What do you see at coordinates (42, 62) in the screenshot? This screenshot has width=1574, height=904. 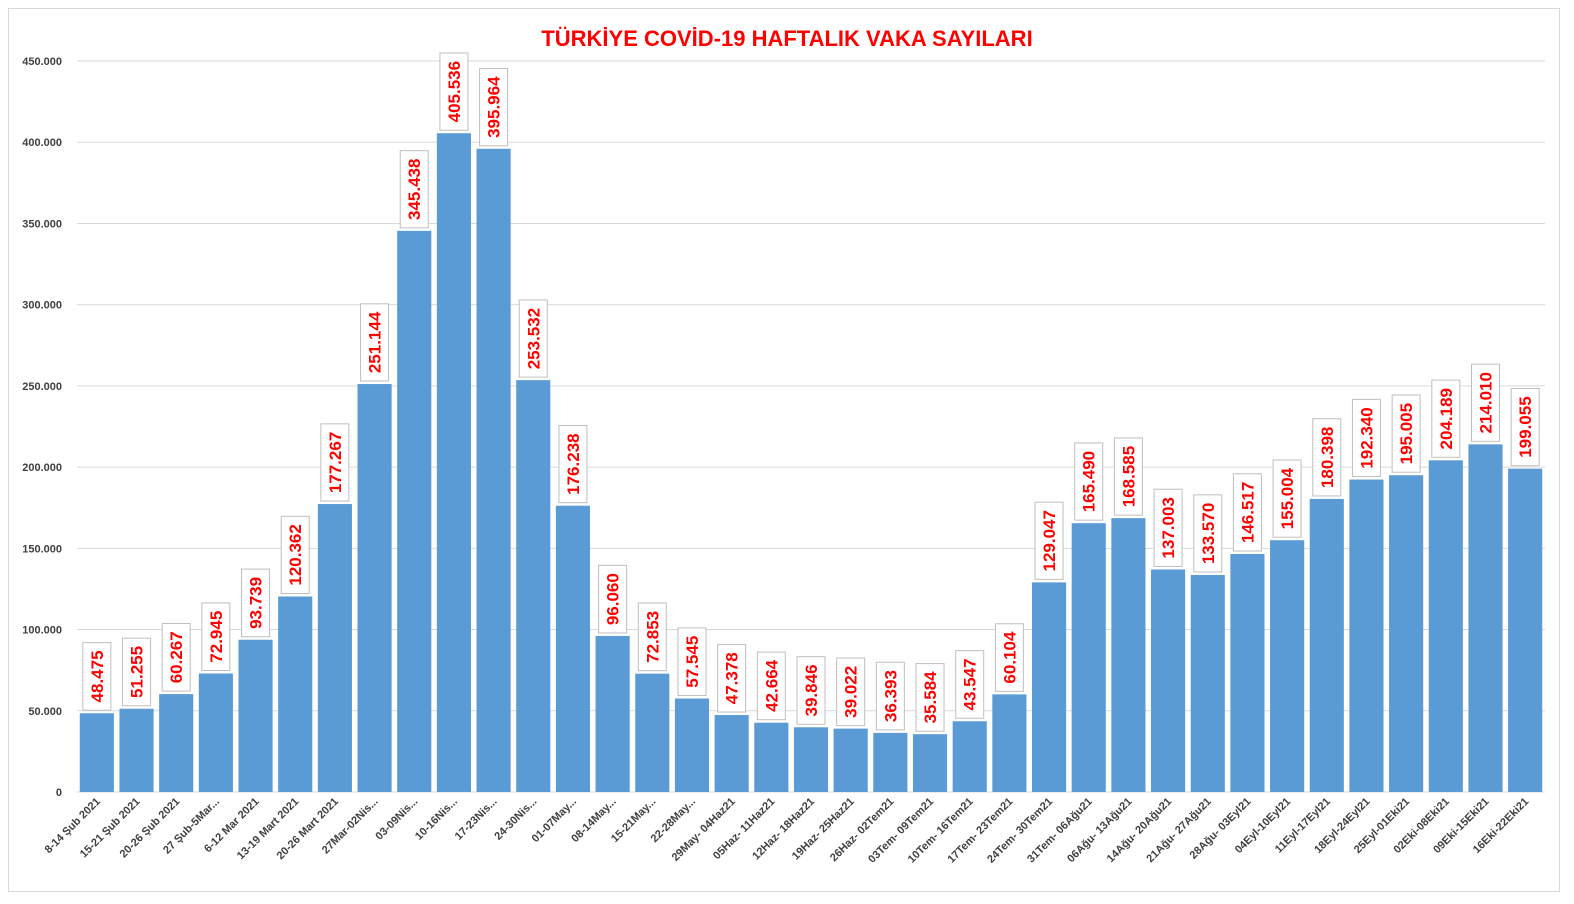 I see `y-tick-label: 450.000` at bounding box center [42, 62].